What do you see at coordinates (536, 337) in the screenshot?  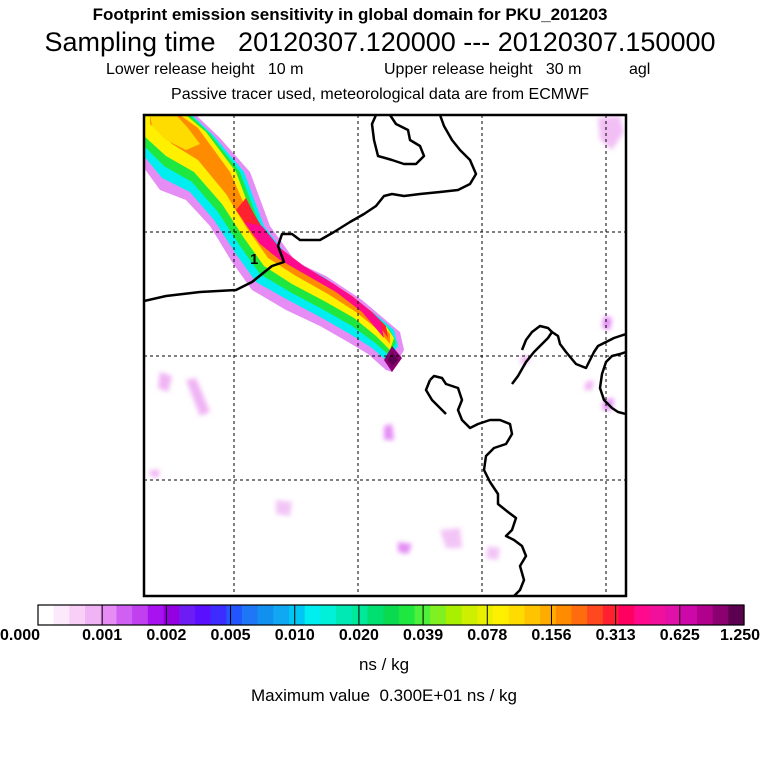 I see `coast-peninsula-b` at bounding box center [536, 337].